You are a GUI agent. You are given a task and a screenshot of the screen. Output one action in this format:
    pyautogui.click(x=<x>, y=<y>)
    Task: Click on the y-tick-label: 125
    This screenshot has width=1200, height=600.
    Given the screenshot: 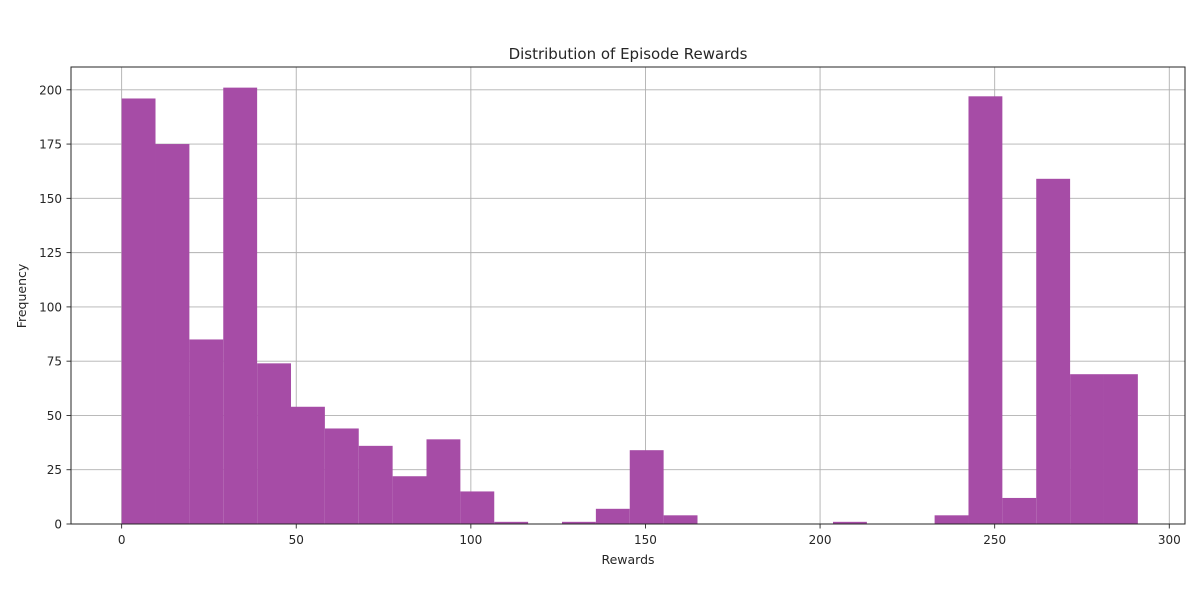 What is the action you would take?
    pyautogui.click(x=50, y=253)
    